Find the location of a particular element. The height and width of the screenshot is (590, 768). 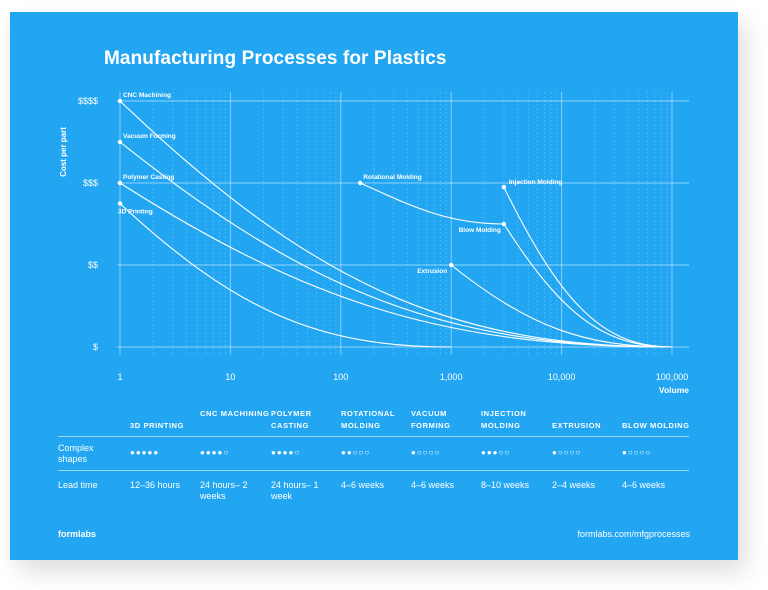

x-tick-label: 100,000 is located at coordinates (672, 377).